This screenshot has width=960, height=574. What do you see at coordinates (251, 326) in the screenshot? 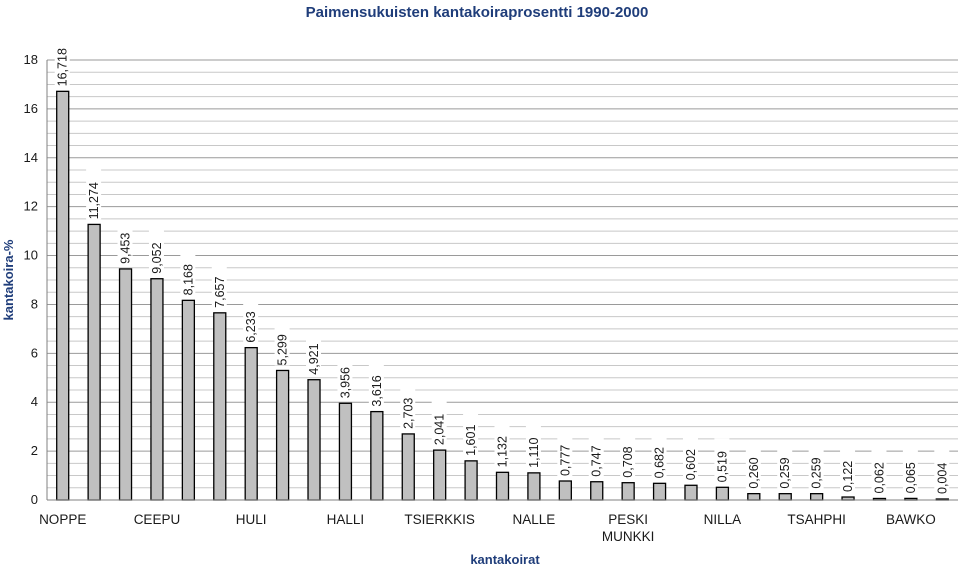
I see `value-label: 6,233` at bounding box center [251, 326].